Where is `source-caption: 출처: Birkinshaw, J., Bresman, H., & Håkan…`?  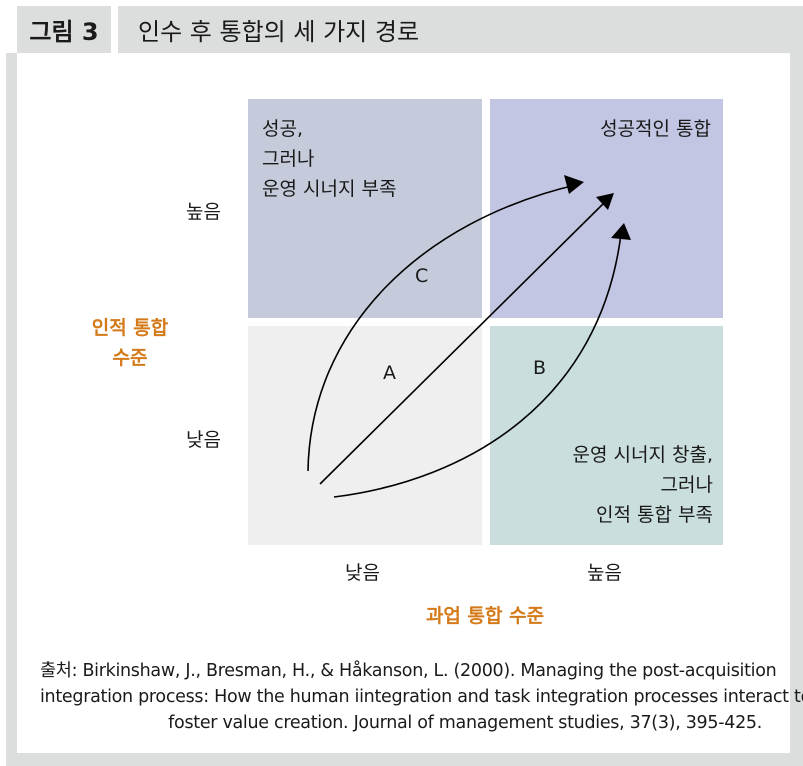 source-caption: 출처: Birkinshaw, J., Bresman, H., & Håkan… is located at coordinates (421, 697).